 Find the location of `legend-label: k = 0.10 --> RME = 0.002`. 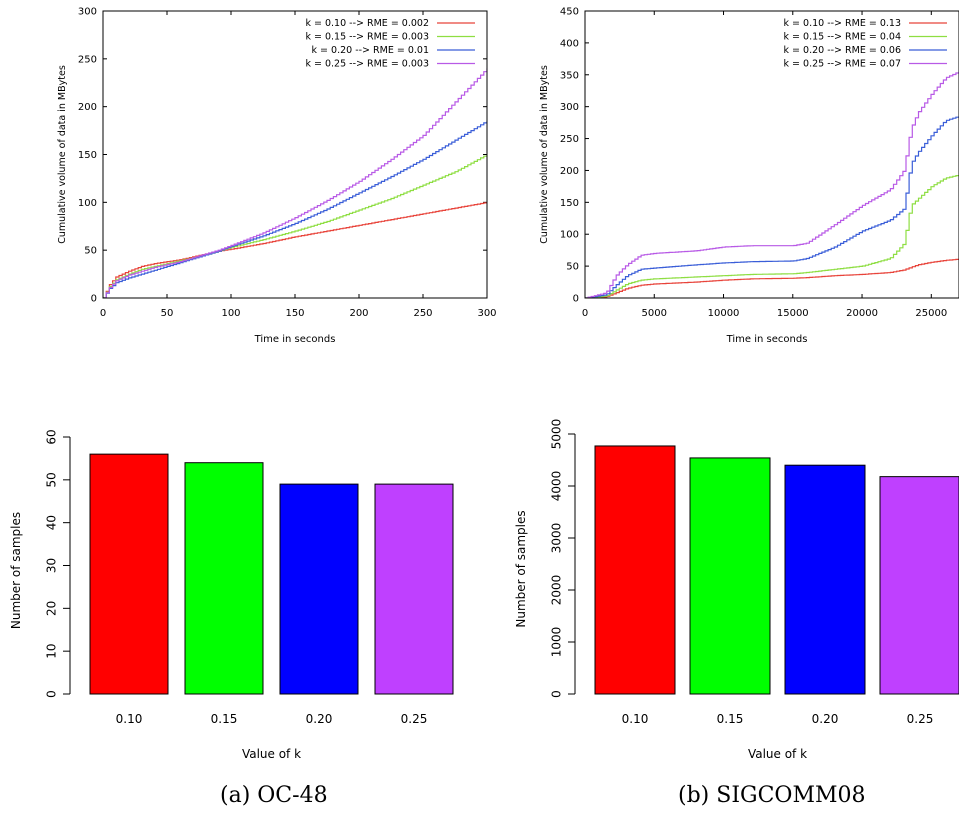

legend-label: k = 0.10 --> RME = 0.002 is located at coordinates (367, 23).